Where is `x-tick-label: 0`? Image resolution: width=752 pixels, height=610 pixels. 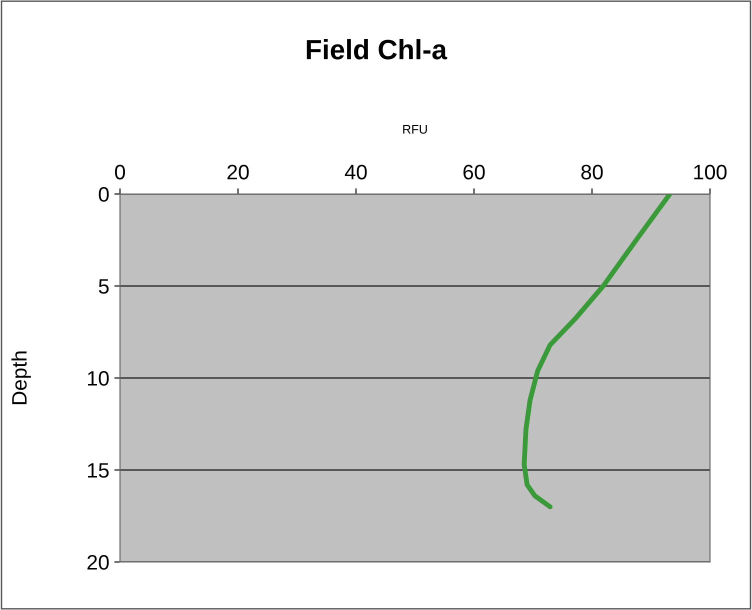
x-tick-label: 0 is located at coordinates (120, 172).